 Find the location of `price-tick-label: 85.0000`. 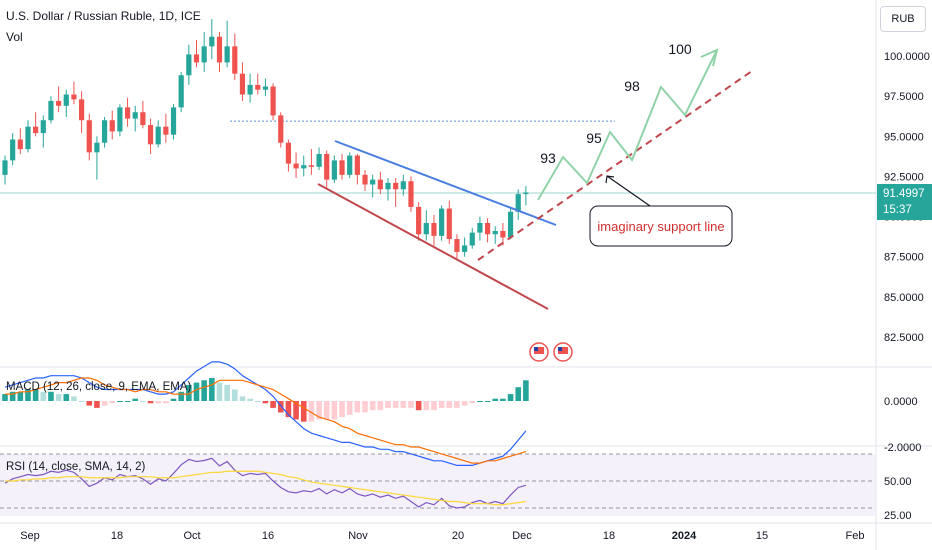

price-tick-label: 85.0000 is located at coordinates (904, 298).